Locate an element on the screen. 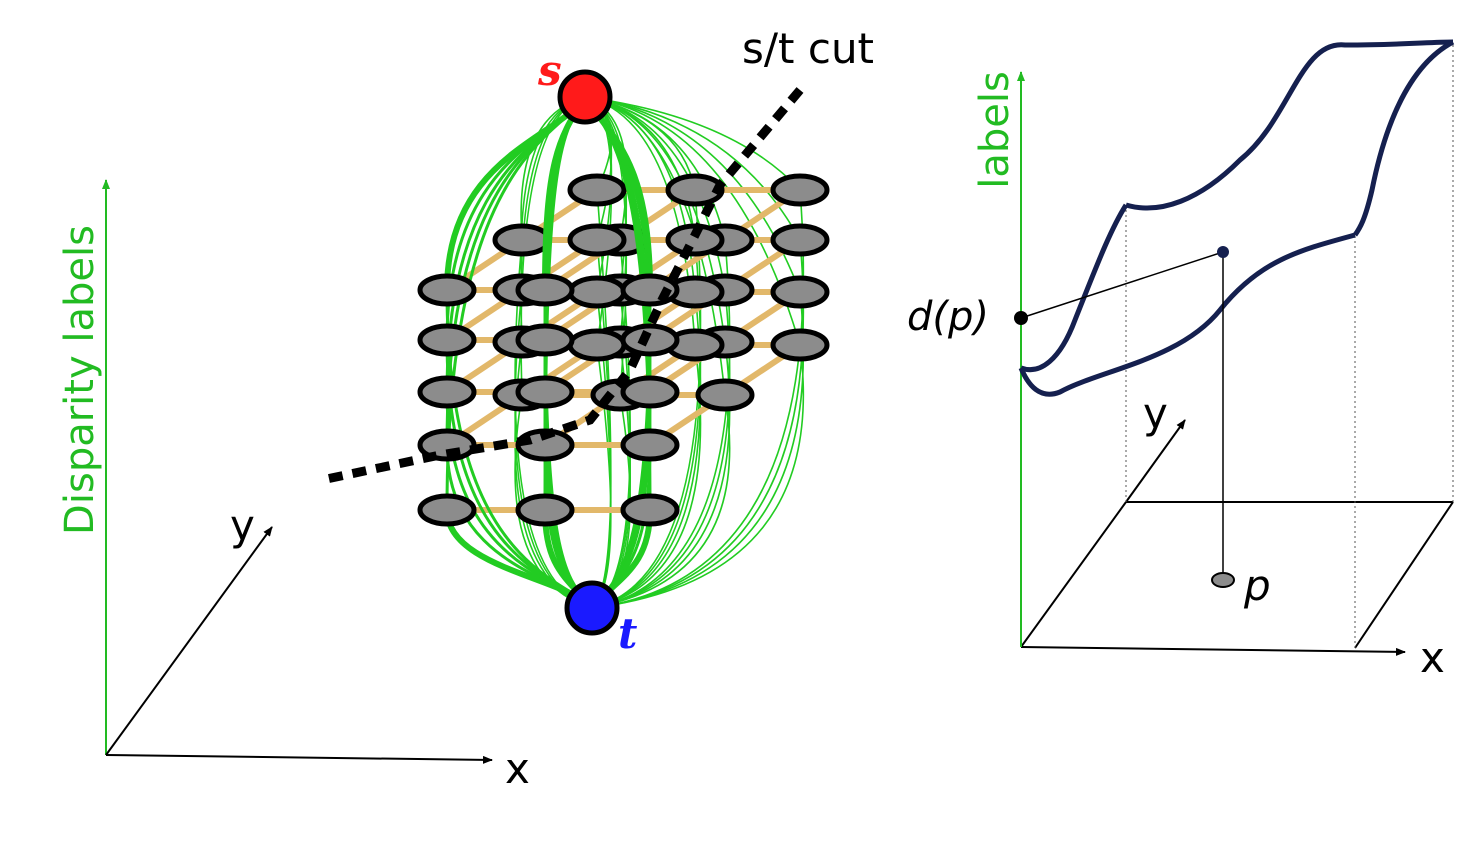 The height and width of the screenshot is (865, 1482). pixel-p-node is located at coordinates (1223, 580).